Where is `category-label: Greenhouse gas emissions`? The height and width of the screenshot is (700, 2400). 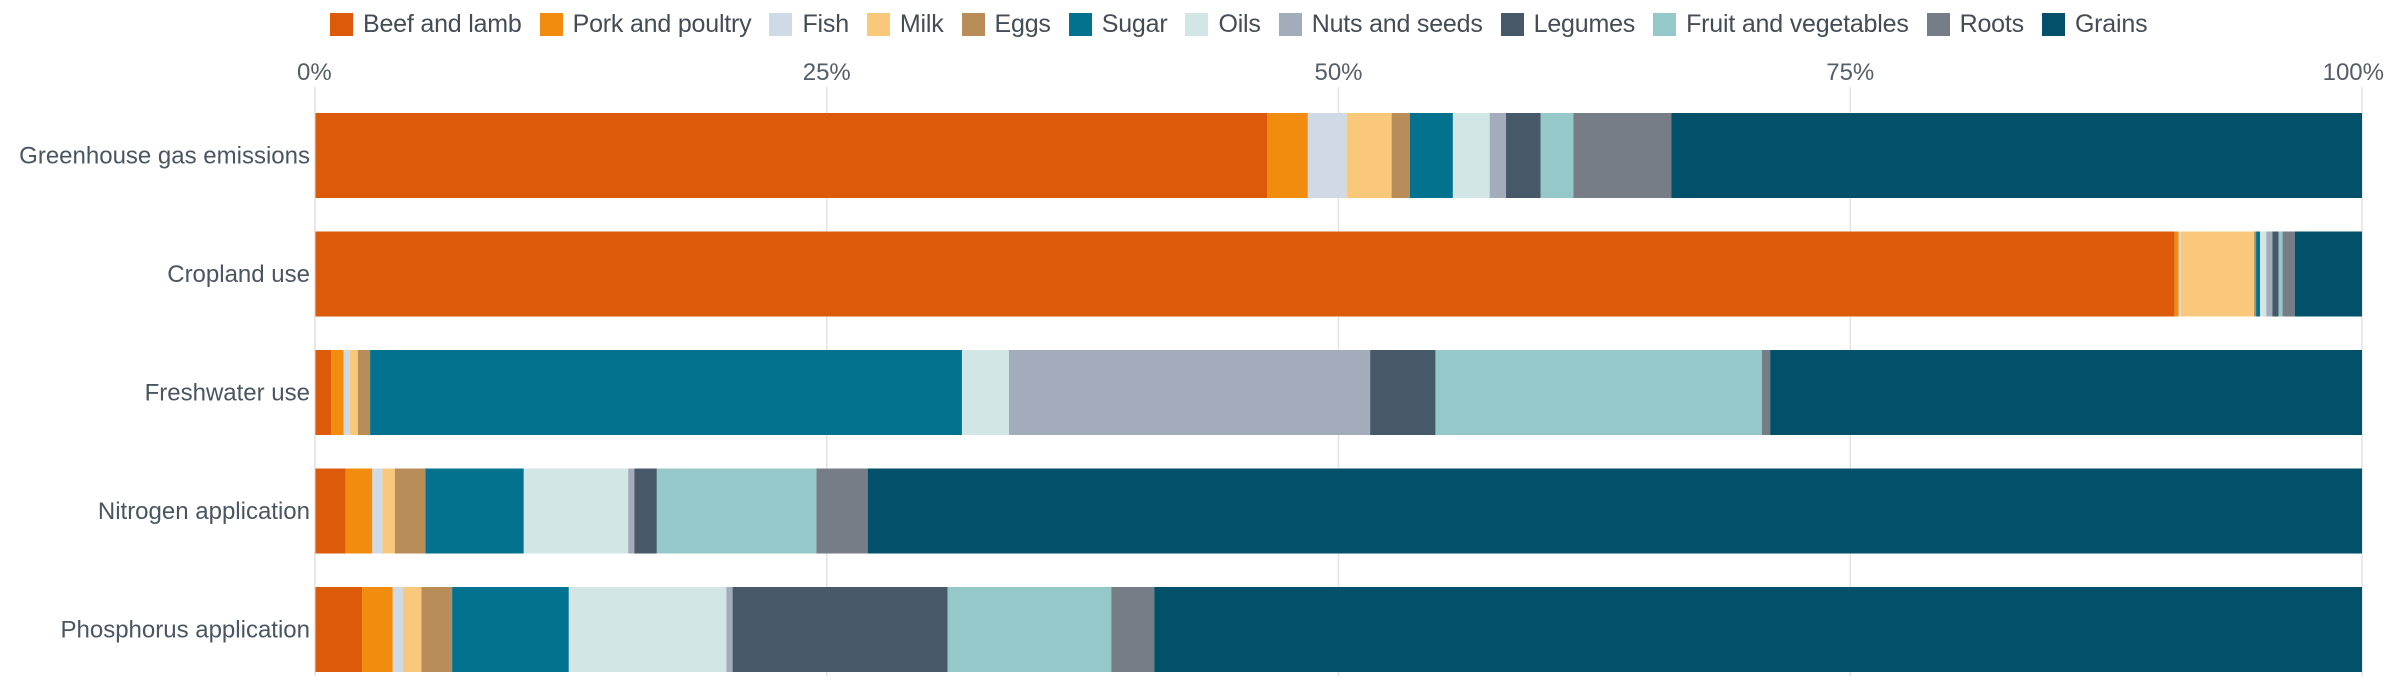 category-label: Greenhouse gas emissions is located at coordinates (164, 156).